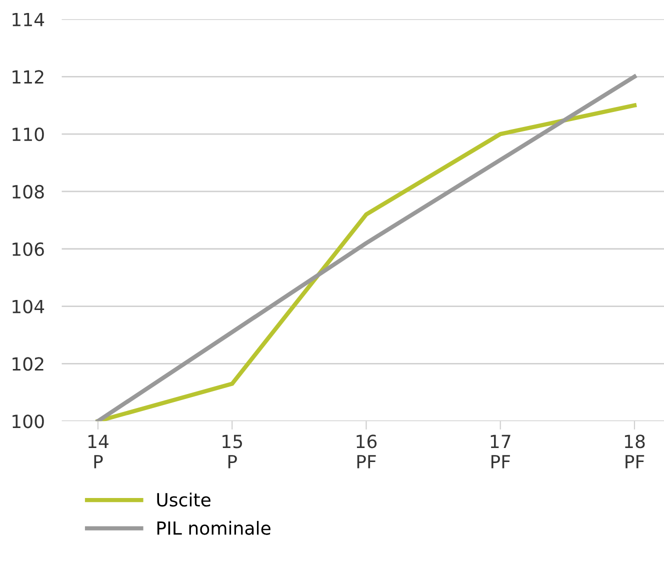 The image size is (664, 566). Describe the element at coordinates (28, 421) in the screenshot. I see `y-tick-label: 100` at that location.